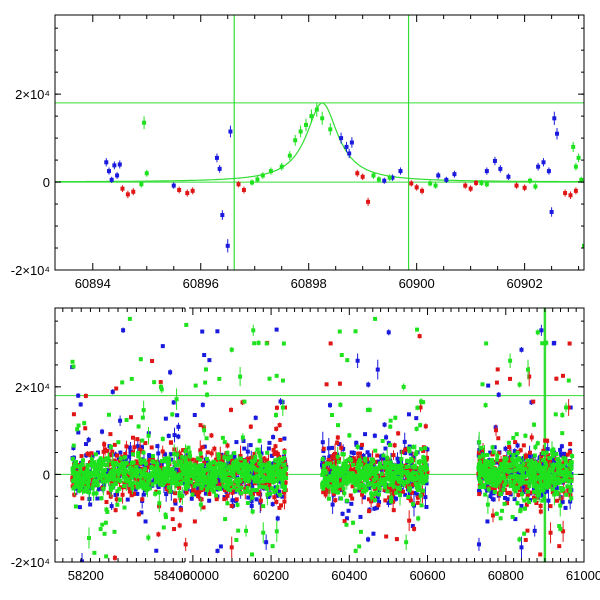 The height and width of the screenshot is (600, 600). I want to click on top-red-point, so click(179, 189).